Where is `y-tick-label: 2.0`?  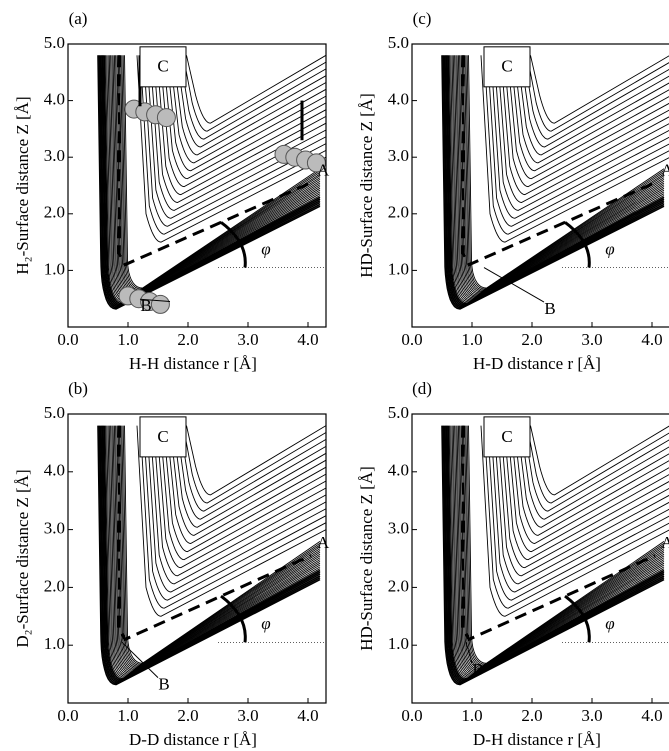 y-tick-label: 2.0 is located at coordinates (398, 212).